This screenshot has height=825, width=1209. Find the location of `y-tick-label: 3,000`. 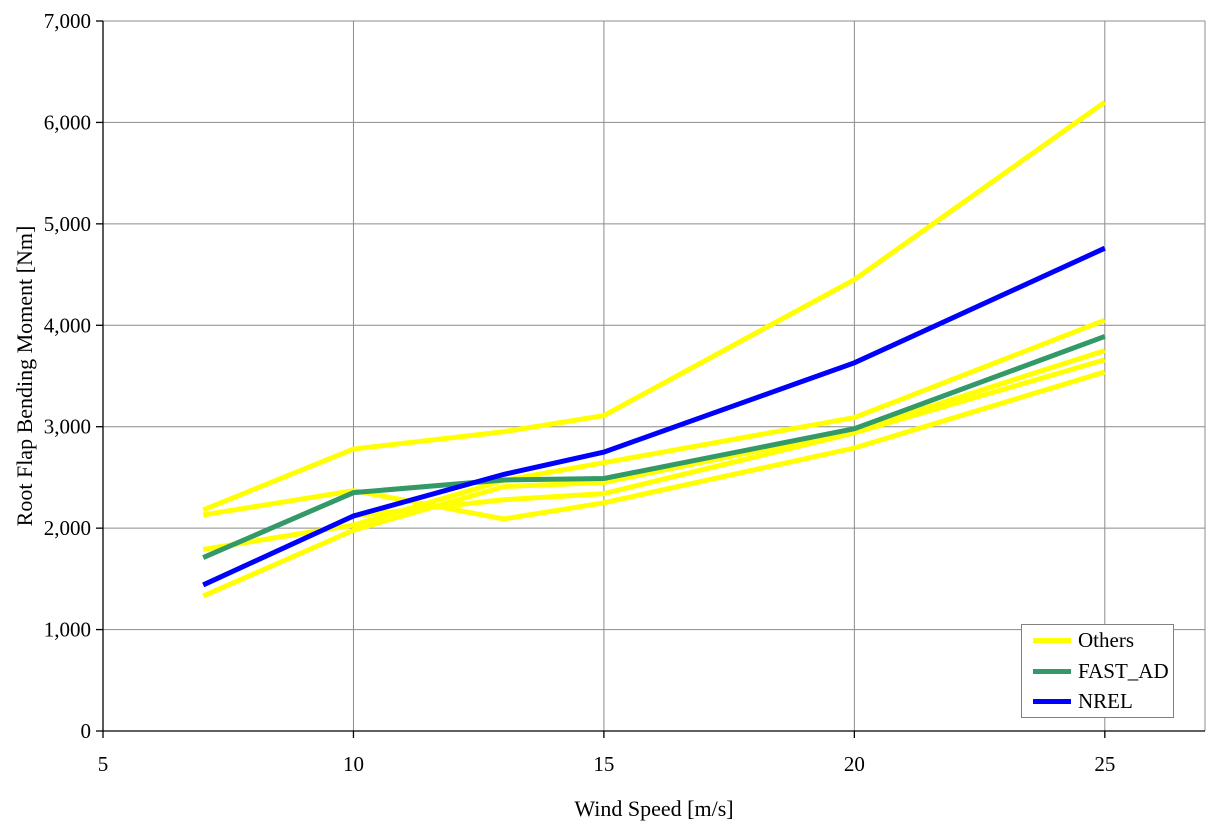

y-tick-label: 3,000 is located at coordinates (67, 427).